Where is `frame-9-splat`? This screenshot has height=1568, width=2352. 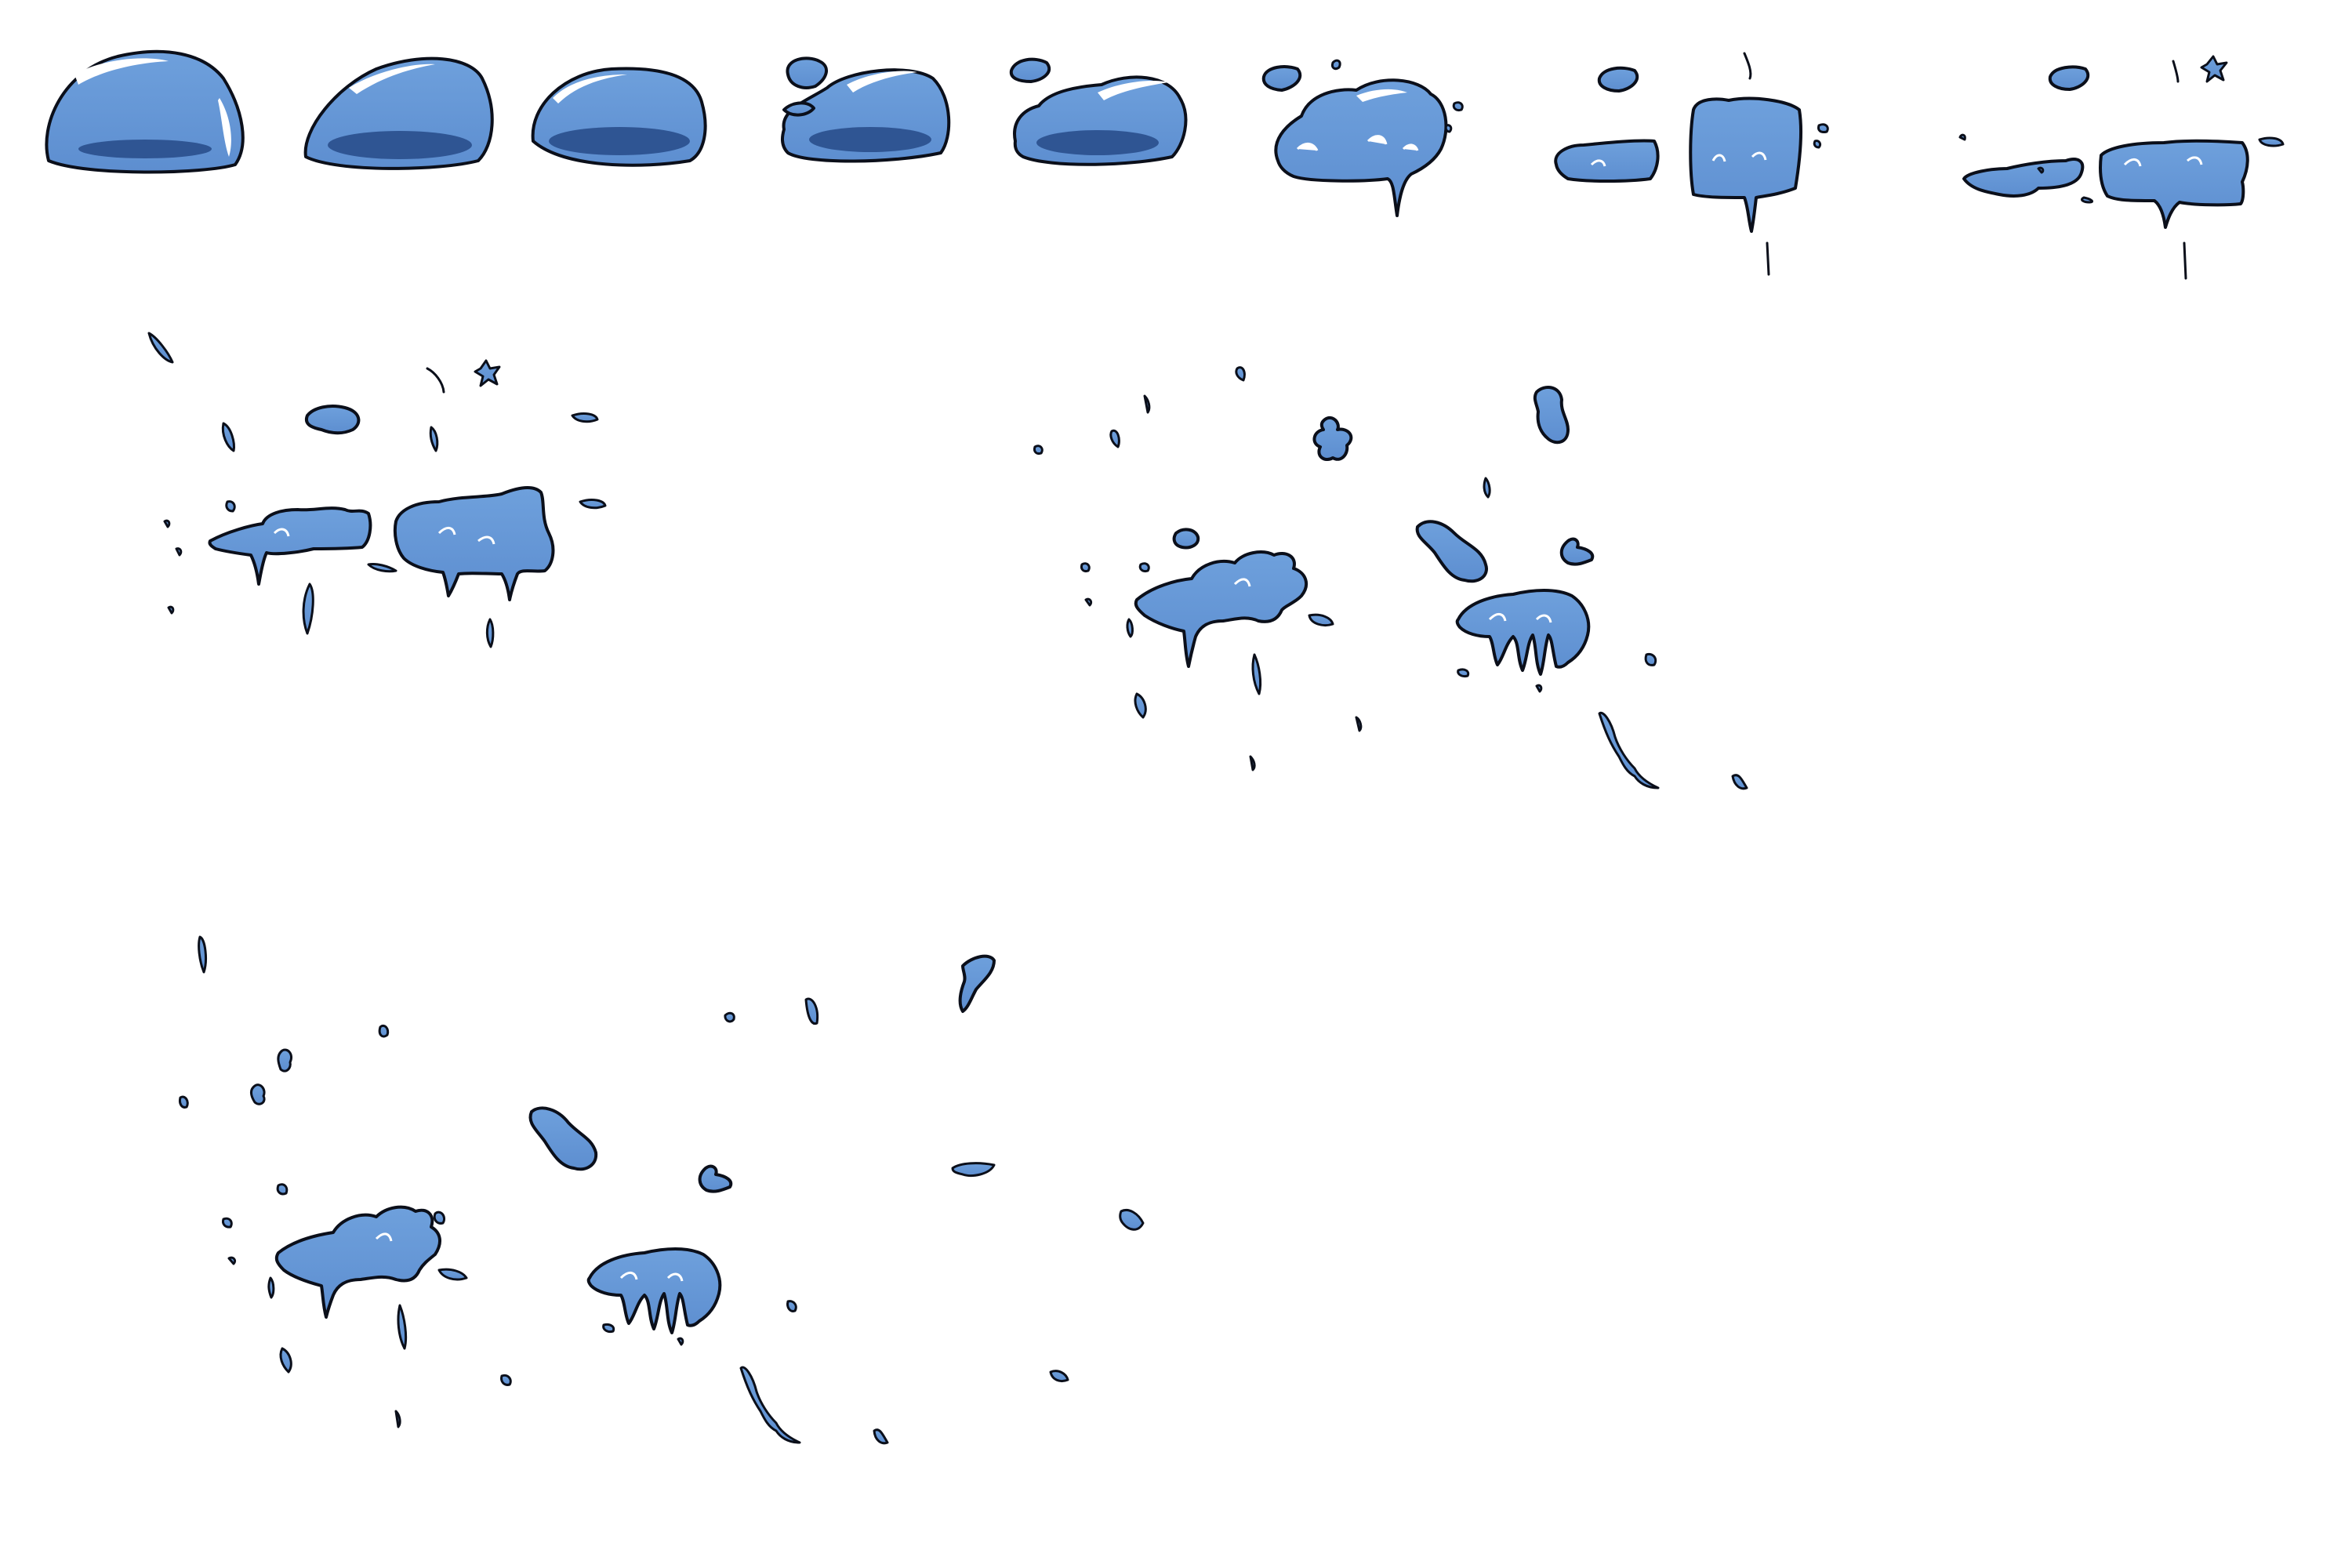 frame-9-splat is located at coordinates (377, 490).